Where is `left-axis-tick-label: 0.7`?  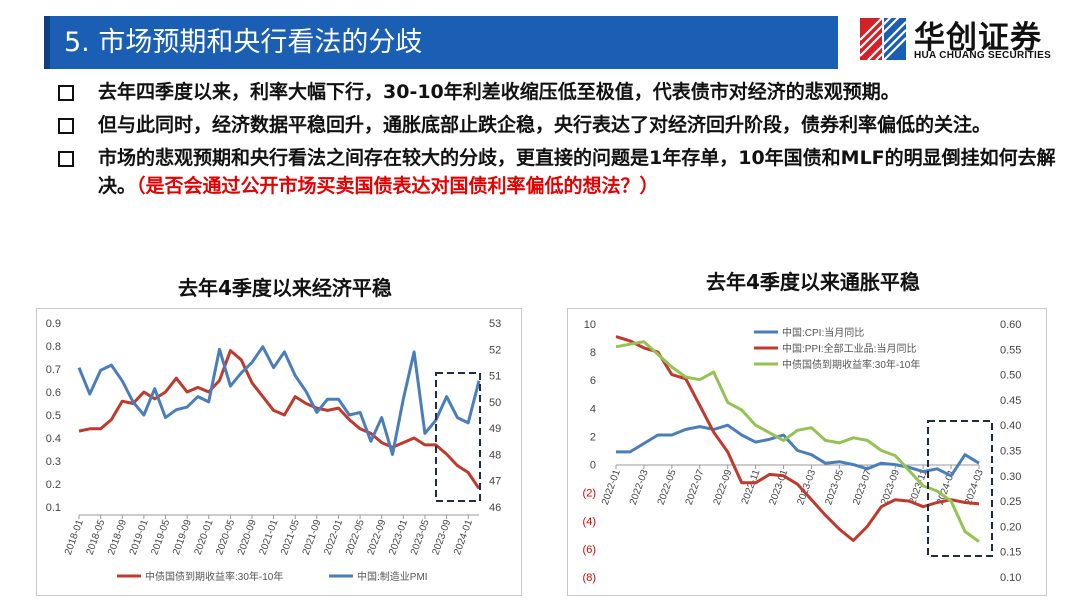 left-axis-tick-label: 0.7 is located at coordinates (53, 370).